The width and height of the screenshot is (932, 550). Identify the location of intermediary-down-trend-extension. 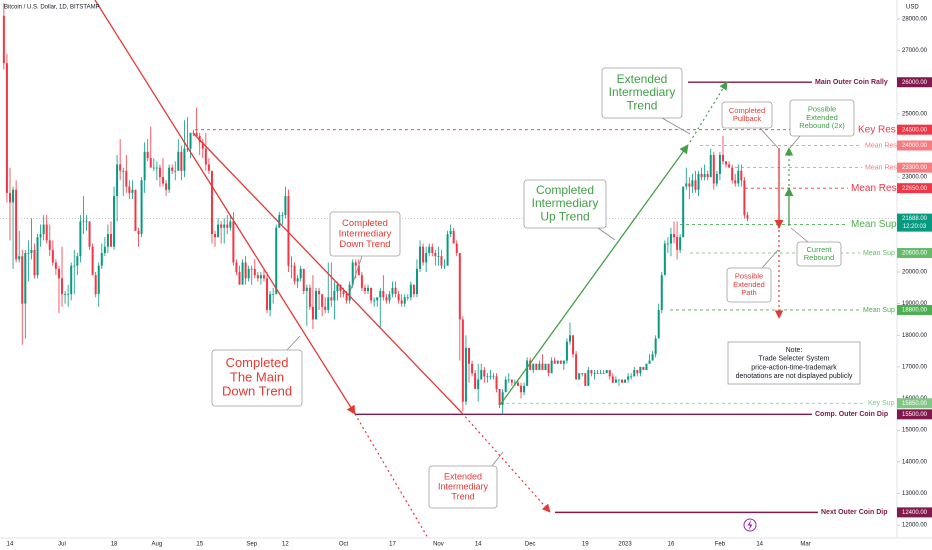
(506, 462).